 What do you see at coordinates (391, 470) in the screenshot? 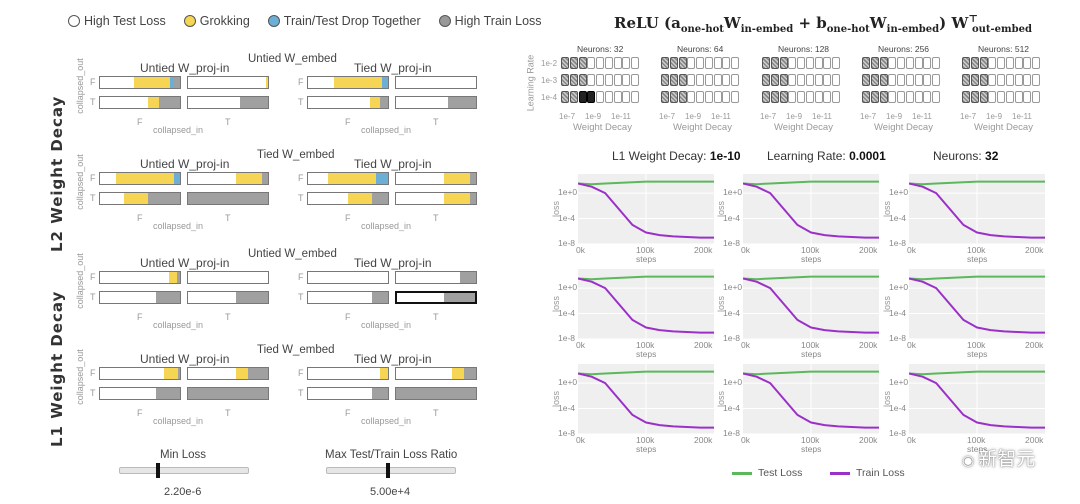
I see `max-ratio-slider` at bounding box center [391, 470].